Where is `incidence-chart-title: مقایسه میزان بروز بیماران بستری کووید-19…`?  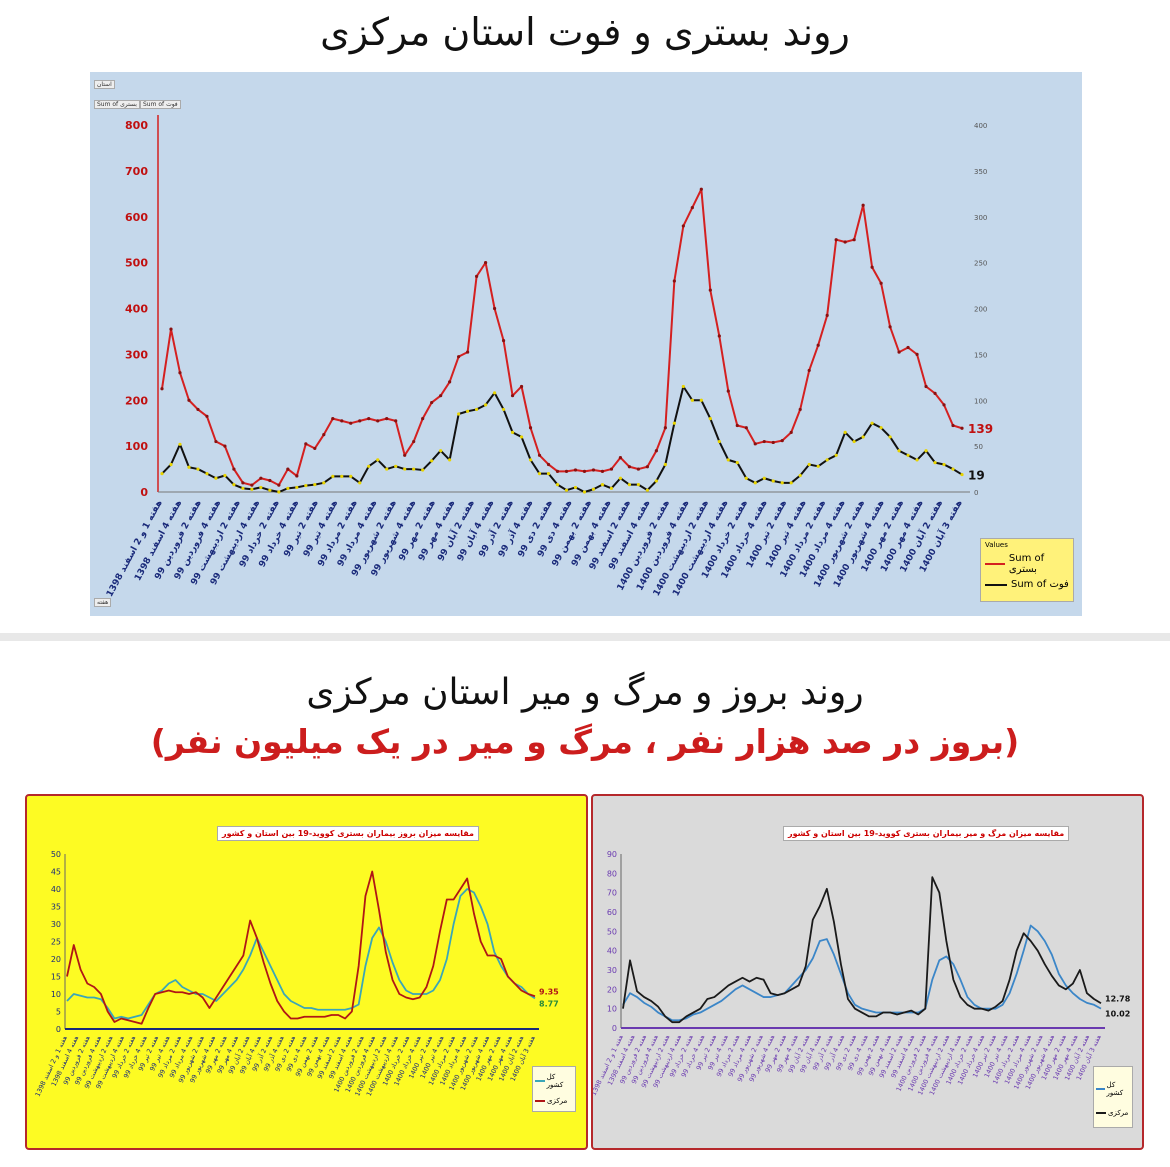 incidence-chart-title: مقایسه میزان بروز بیماران بستری کووید-19… is located at coordinates (348, 833).